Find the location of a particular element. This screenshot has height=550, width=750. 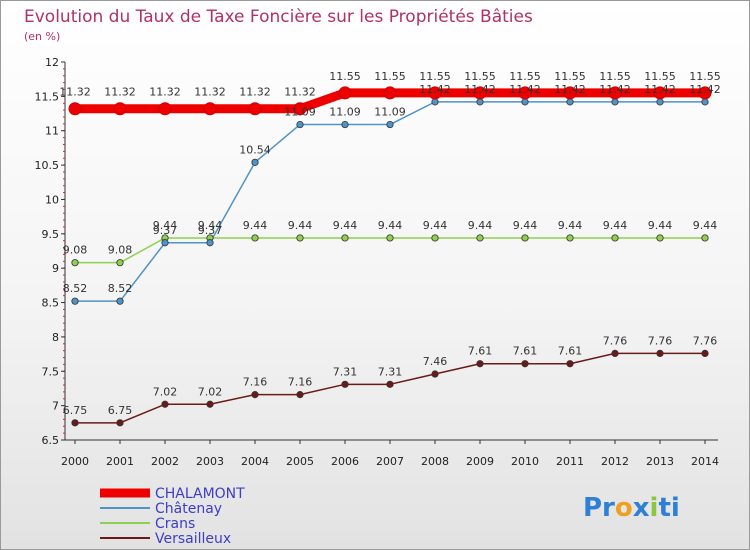

data-label-versailleux: 7.61 is located at coordinates (570, 351).